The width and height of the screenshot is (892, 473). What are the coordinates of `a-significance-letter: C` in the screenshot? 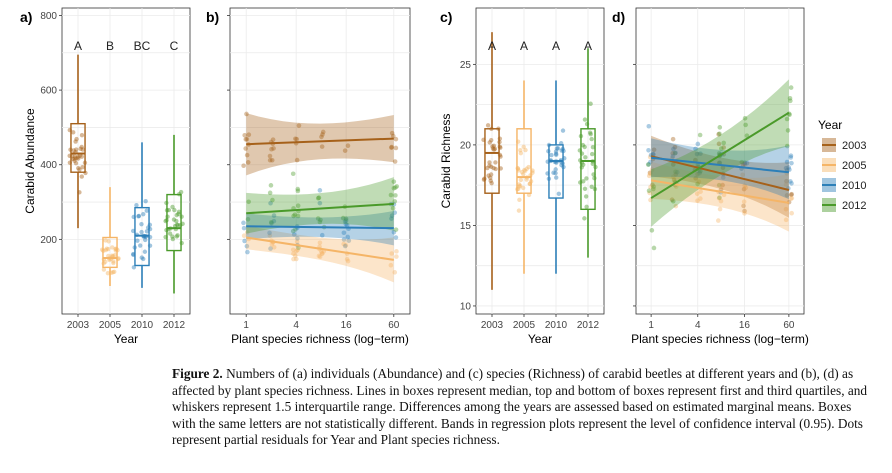 It's located at (174, 46).